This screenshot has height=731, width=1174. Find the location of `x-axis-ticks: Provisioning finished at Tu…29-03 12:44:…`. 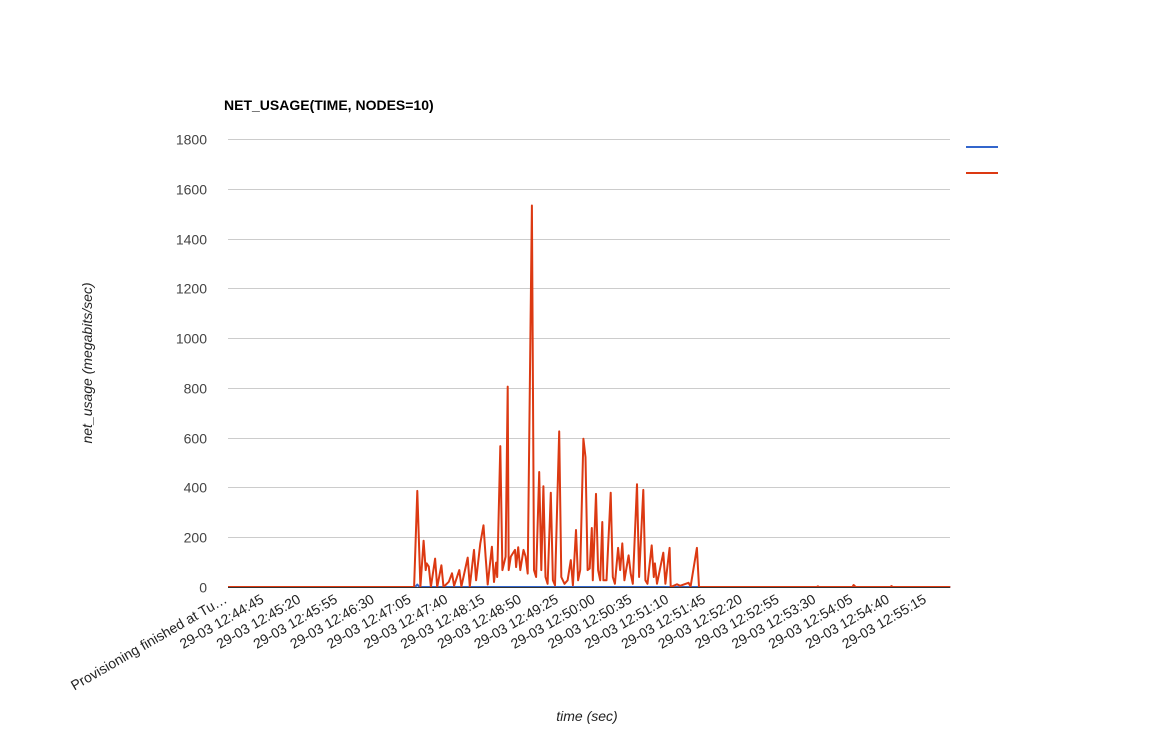

x-axis-ticks: Provisioning finished at Tu…29-03 12:44:… is located at coordinates (498, 642).